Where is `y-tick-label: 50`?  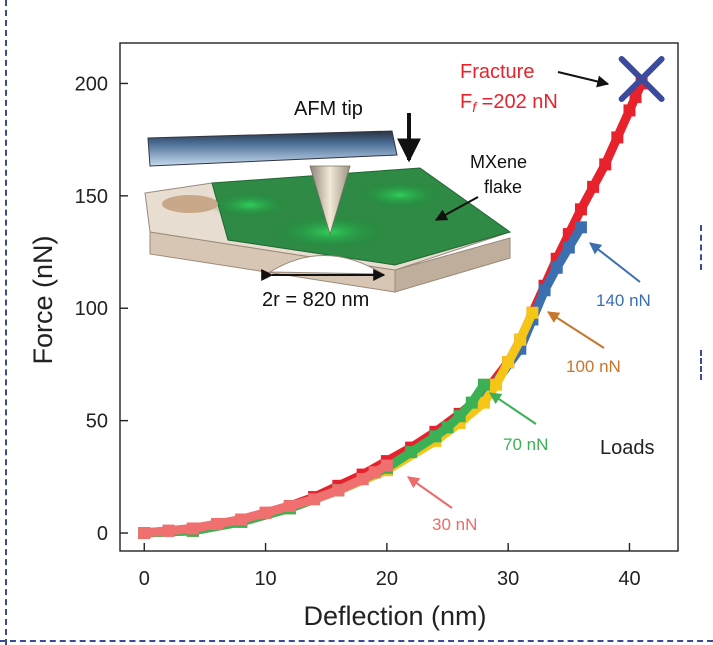
y-tick-label: 50 is located at coordinates (97, 422).